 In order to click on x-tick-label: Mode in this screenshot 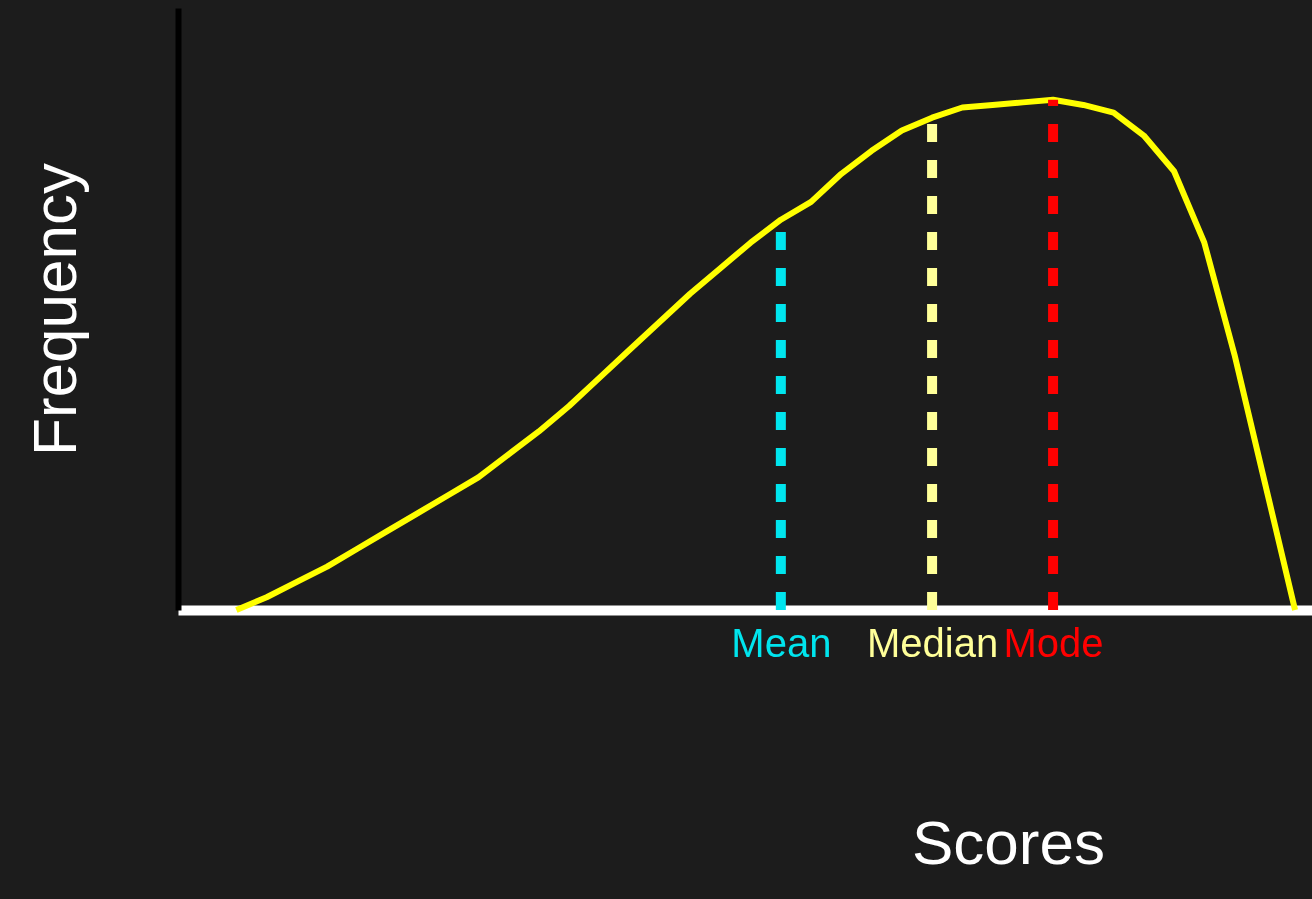, I will do `click(1053, 642)`.